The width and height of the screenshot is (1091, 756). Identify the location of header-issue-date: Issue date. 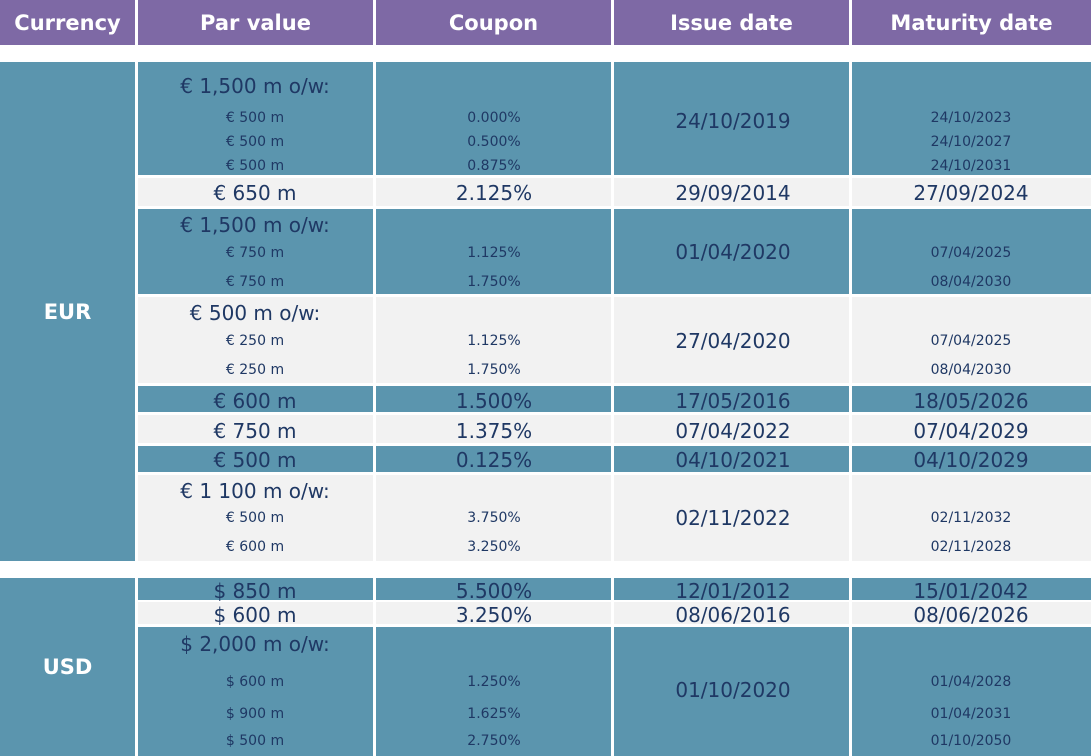
(731, 22).